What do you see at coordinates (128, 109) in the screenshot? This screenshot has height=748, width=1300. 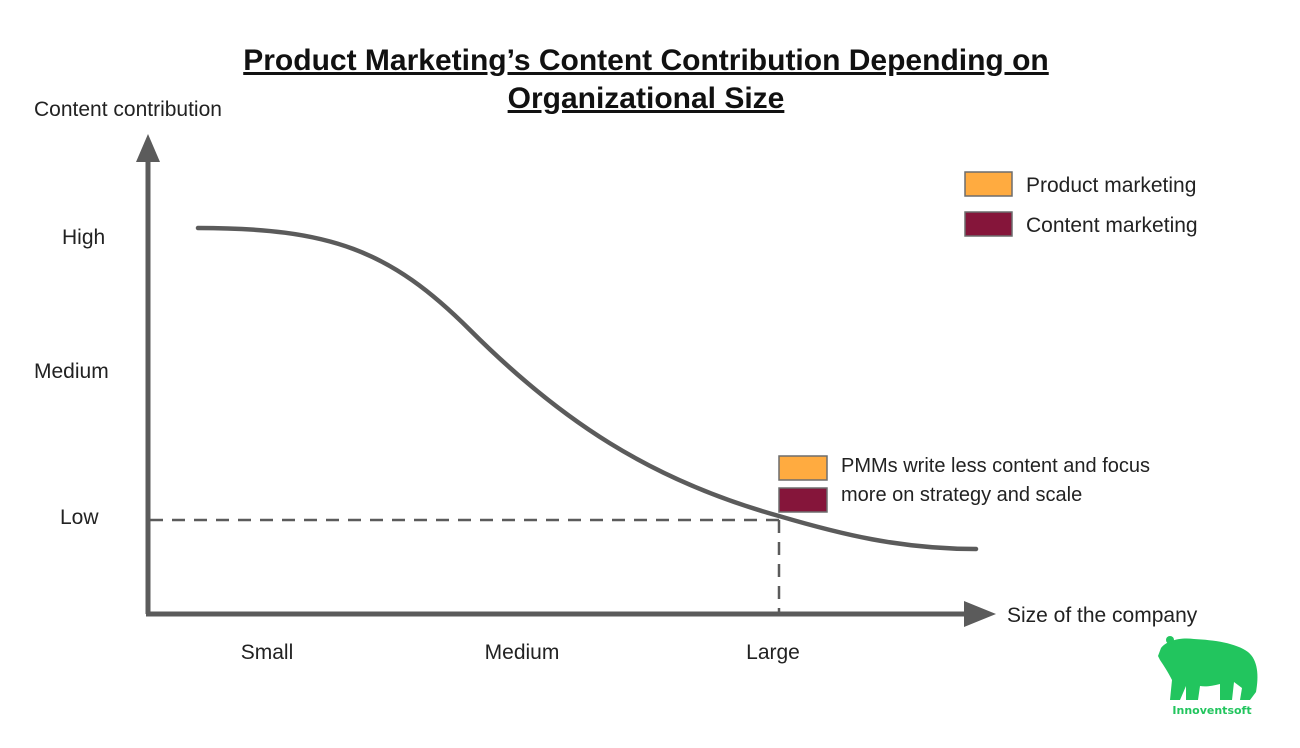 I see `y-axis-label: Content contribution` at bounding box center [128, 109].